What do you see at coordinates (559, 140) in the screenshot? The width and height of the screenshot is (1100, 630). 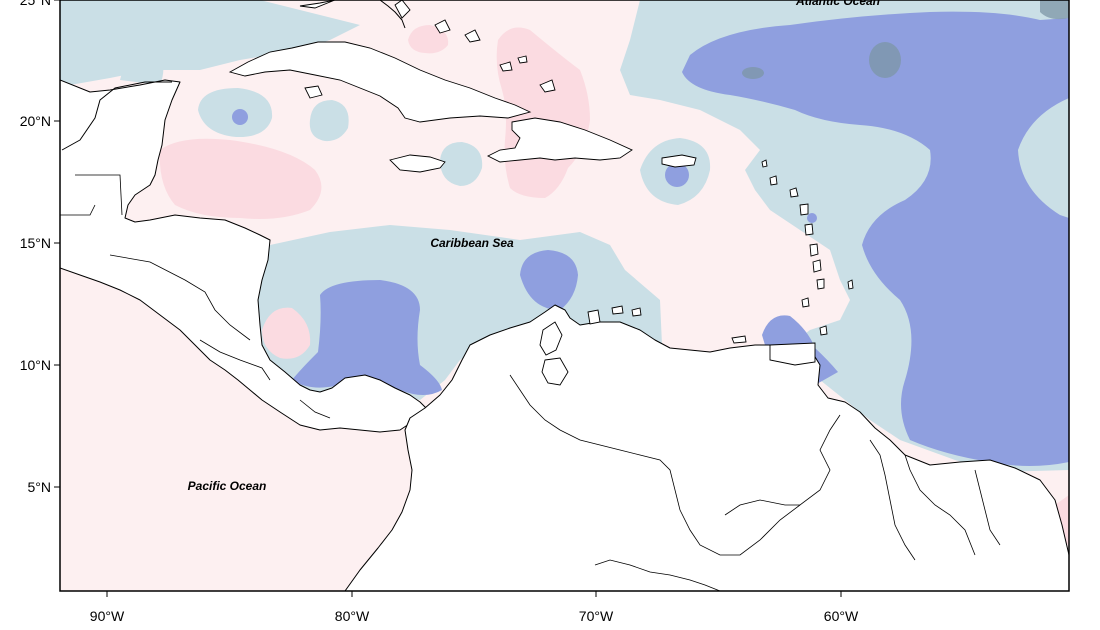 I see `hispaniola-outline` at bounding box center [559, 140].